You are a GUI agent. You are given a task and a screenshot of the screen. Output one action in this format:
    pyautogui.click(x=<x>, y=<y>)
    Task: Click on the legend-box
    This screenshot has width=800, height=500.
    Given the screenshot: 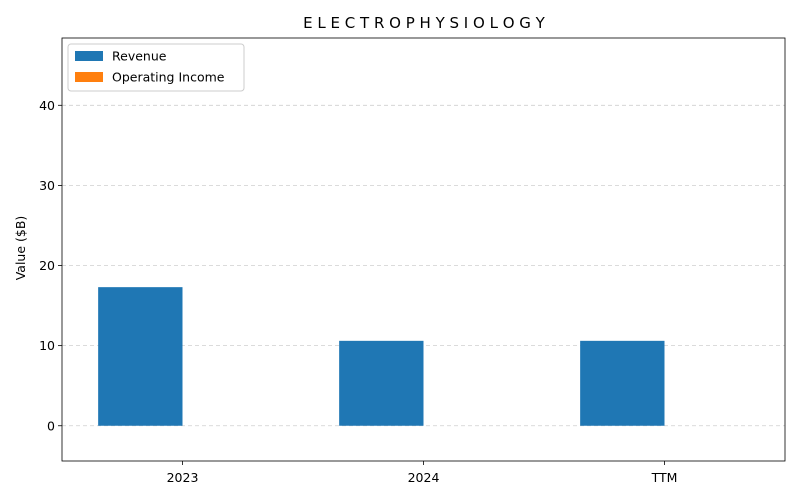 What is the action you would take?
    pyautogui.click(x=156, y=67)
    